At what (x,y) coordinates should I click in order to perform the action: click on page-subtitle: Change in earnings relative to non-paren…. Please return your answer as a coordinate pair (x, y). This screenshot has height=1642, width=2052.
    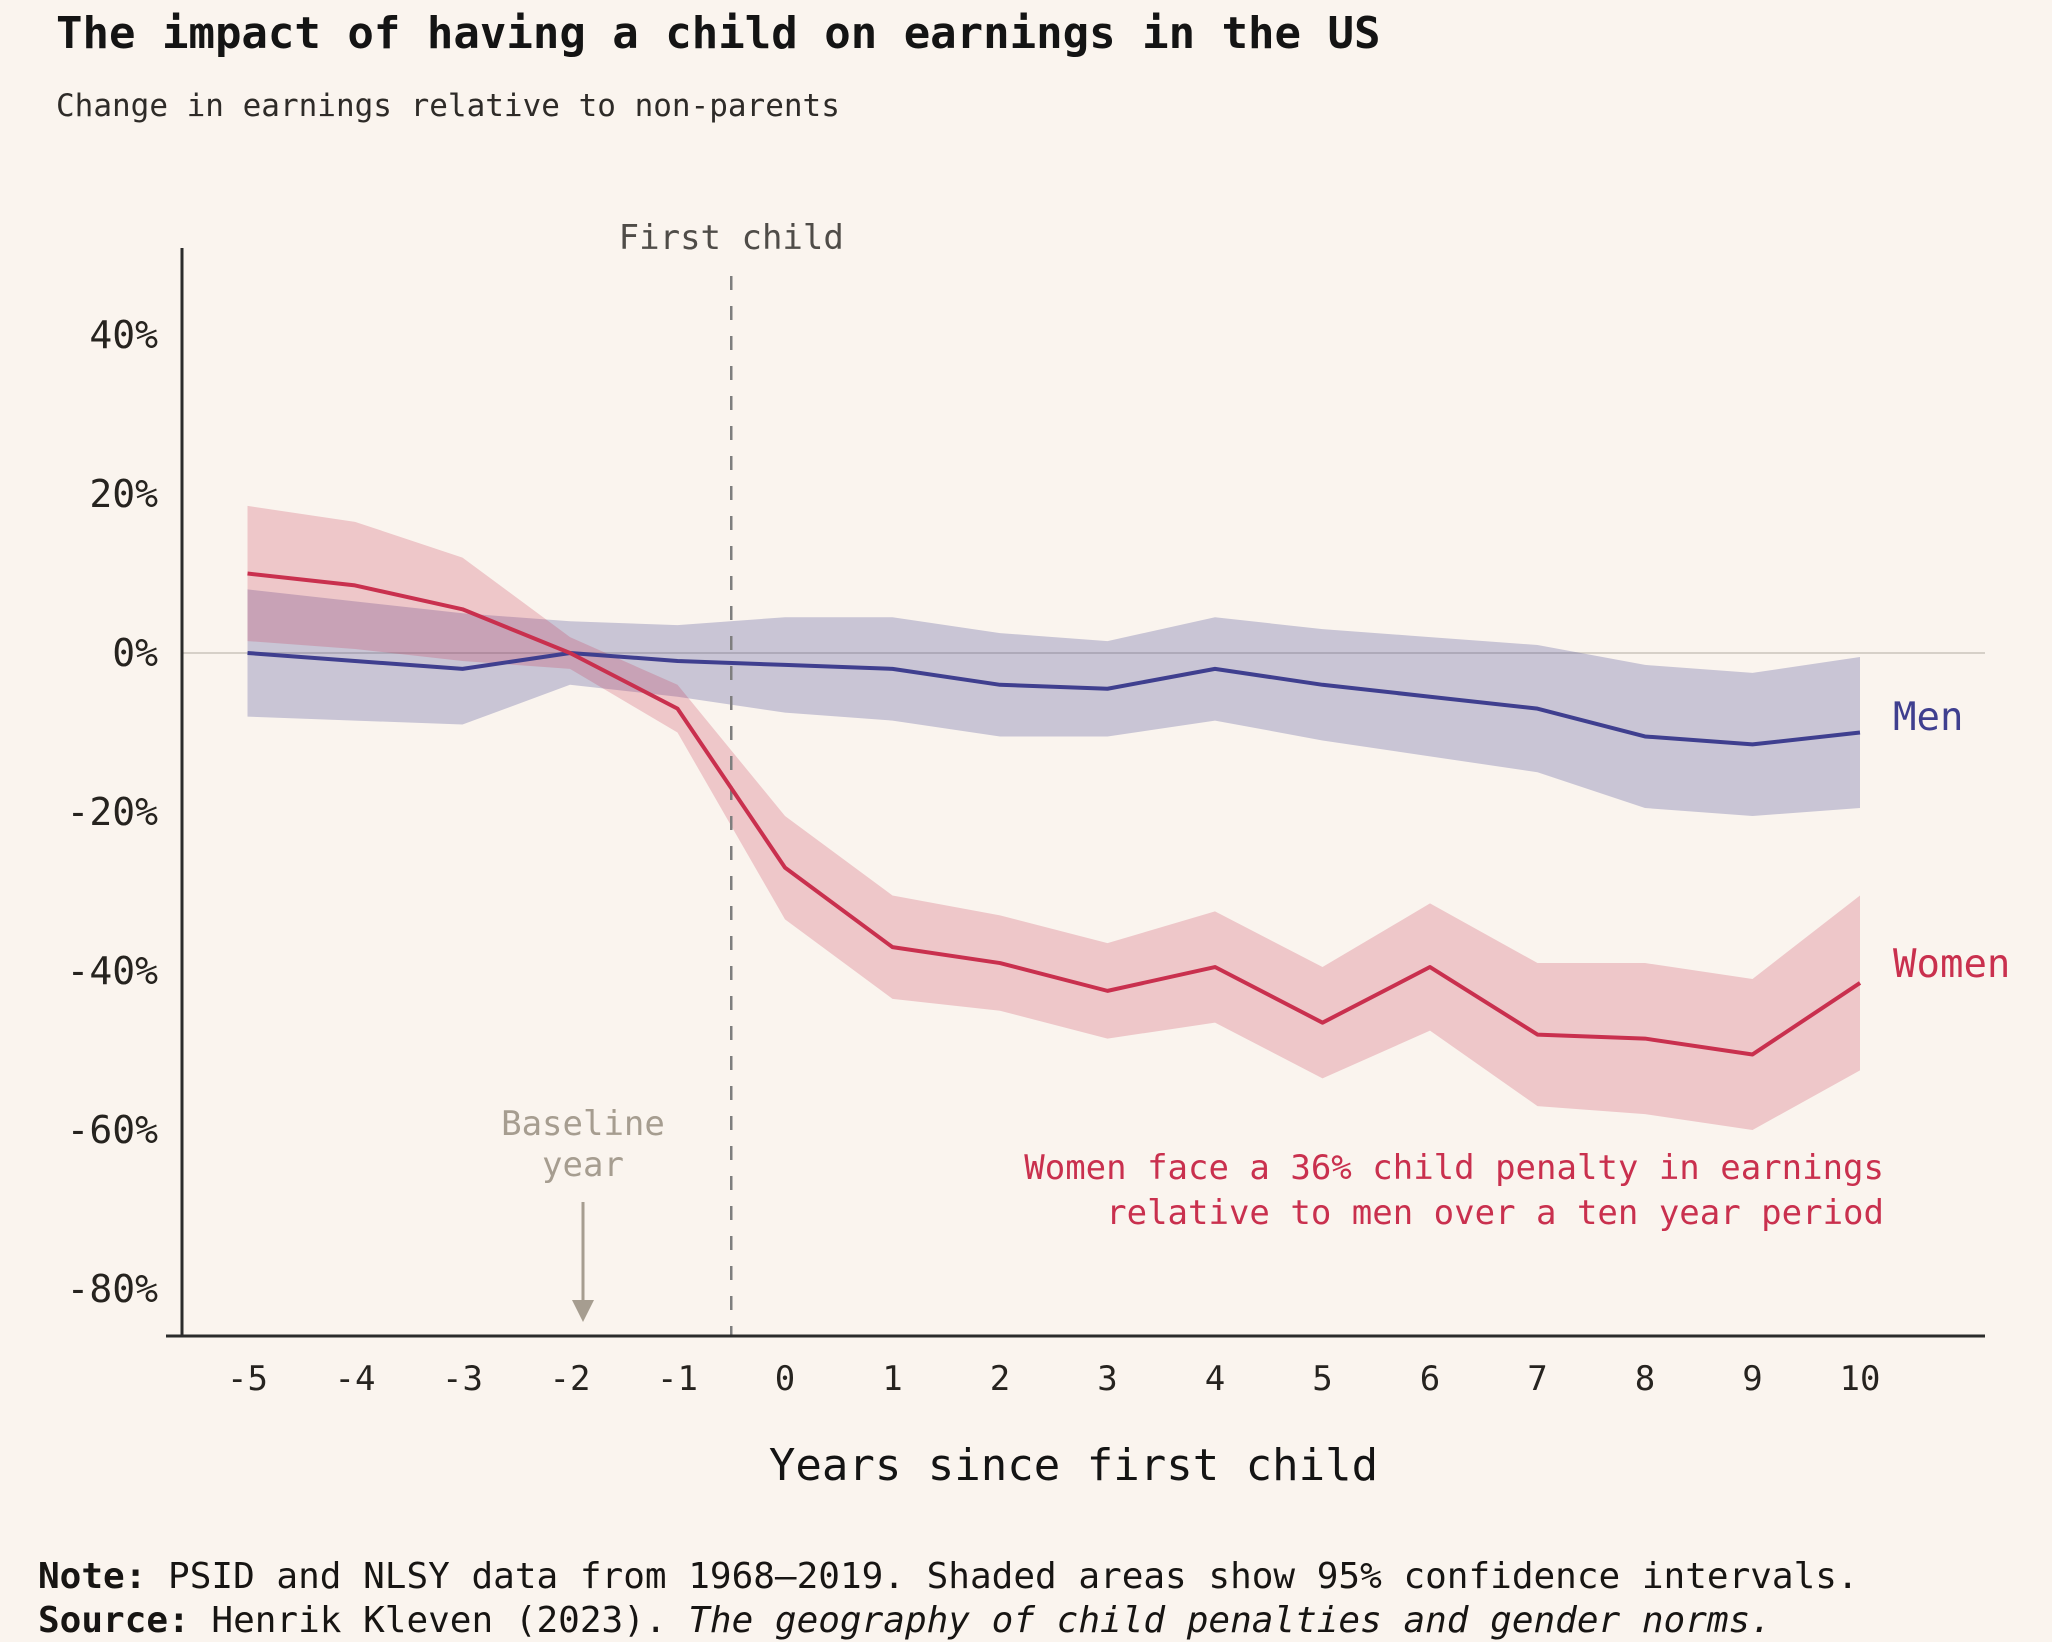
    Looking at the image, I should click on (448, 106).